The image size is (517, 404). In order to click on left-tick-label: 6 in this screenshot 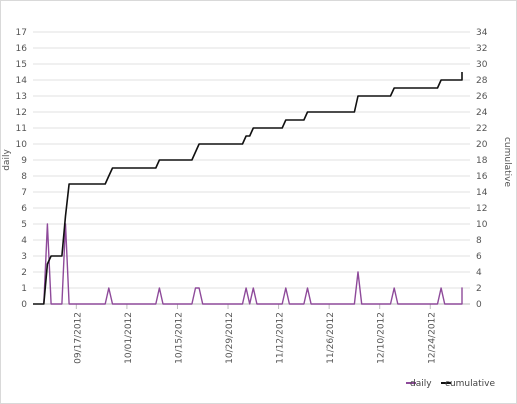, I will do `click(24, 209)`.